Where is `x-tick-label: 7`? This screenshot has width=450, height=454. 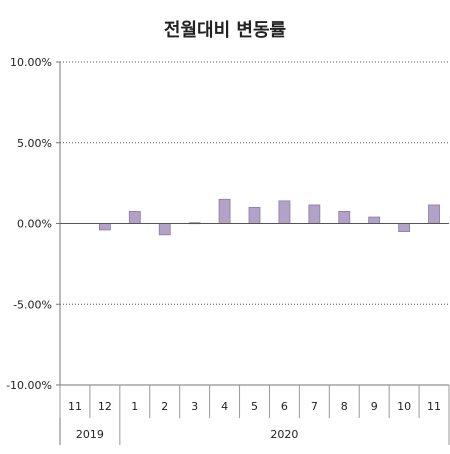
x-tick-label: 7 is located at coordinates (314, 406).